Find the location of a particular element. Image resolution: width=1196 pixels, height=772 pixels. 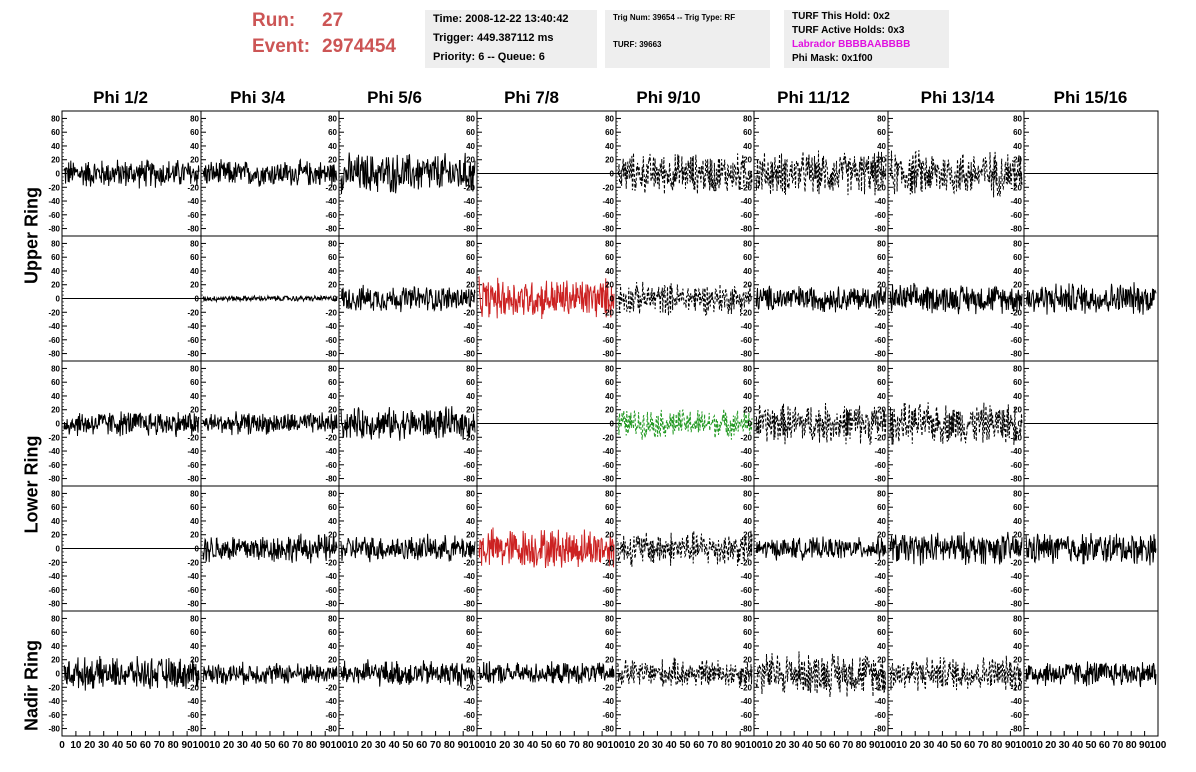

x-tick-label: 10 is located at coordinates (768, 745).